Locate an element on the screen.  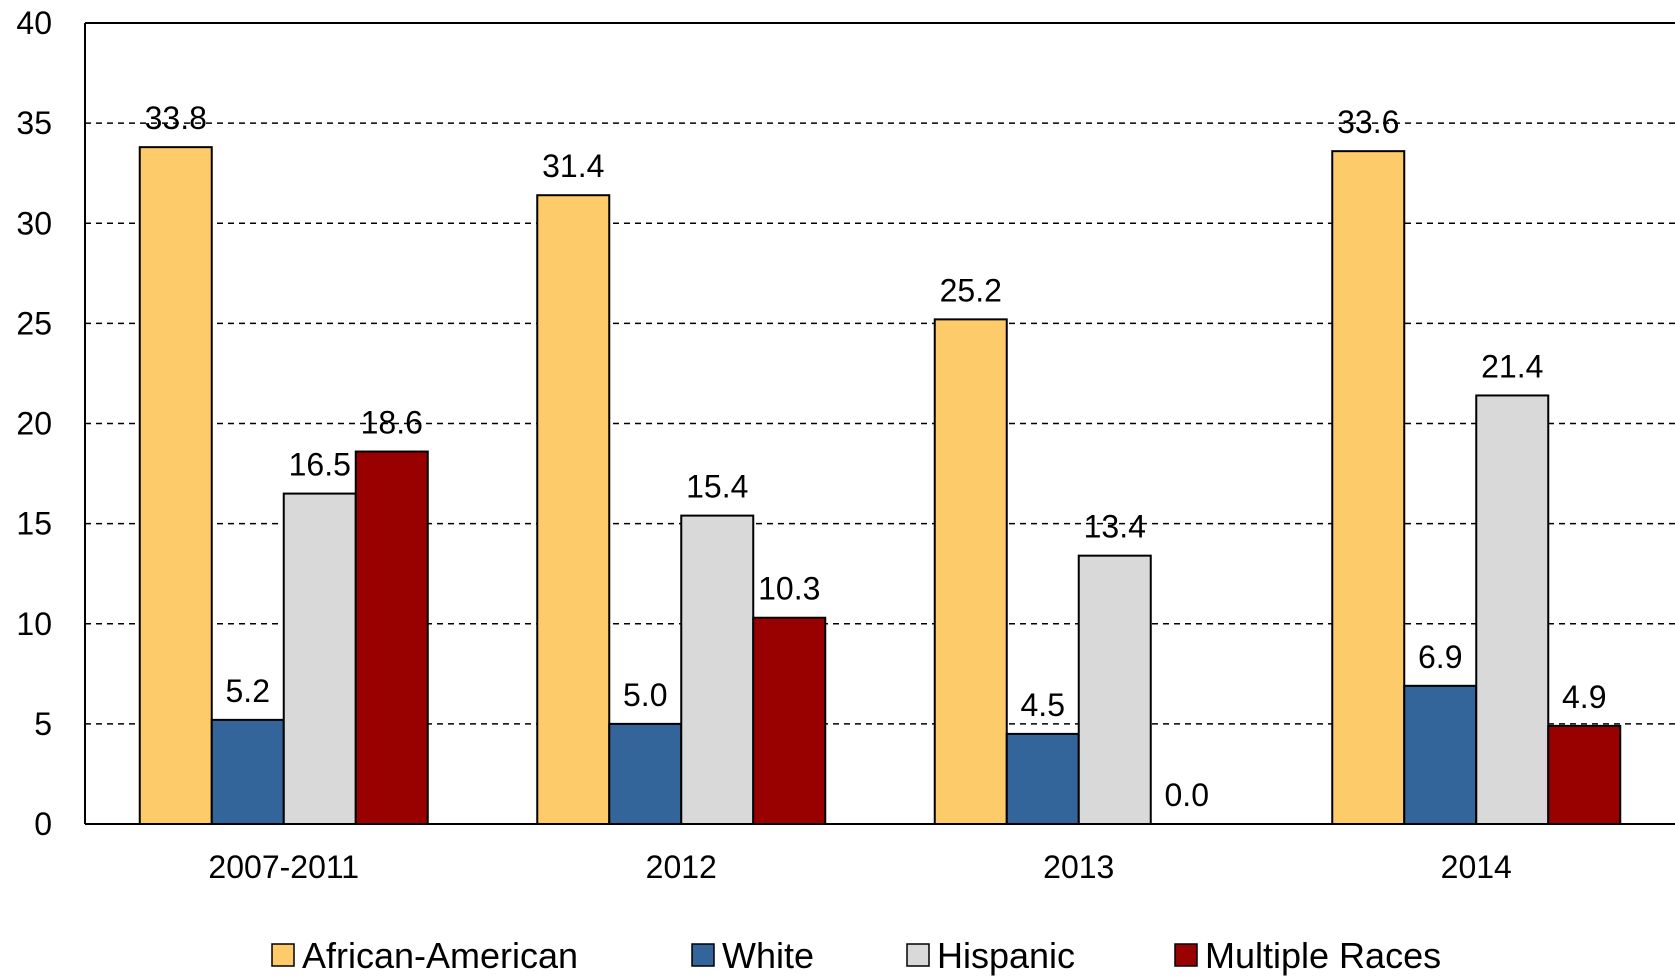
data-label: 33.8 is located at coordinates (176, 118).